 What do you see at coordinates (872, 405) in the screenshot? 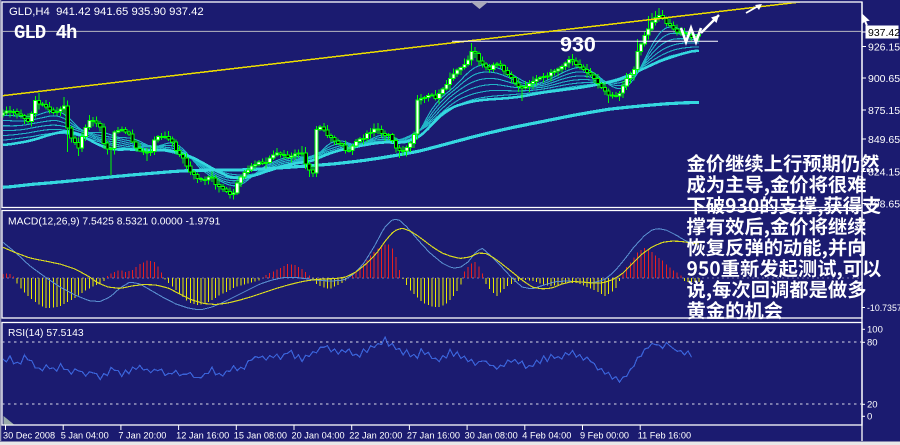
I see `svg-text: 20` at bounding box center [872, 405].